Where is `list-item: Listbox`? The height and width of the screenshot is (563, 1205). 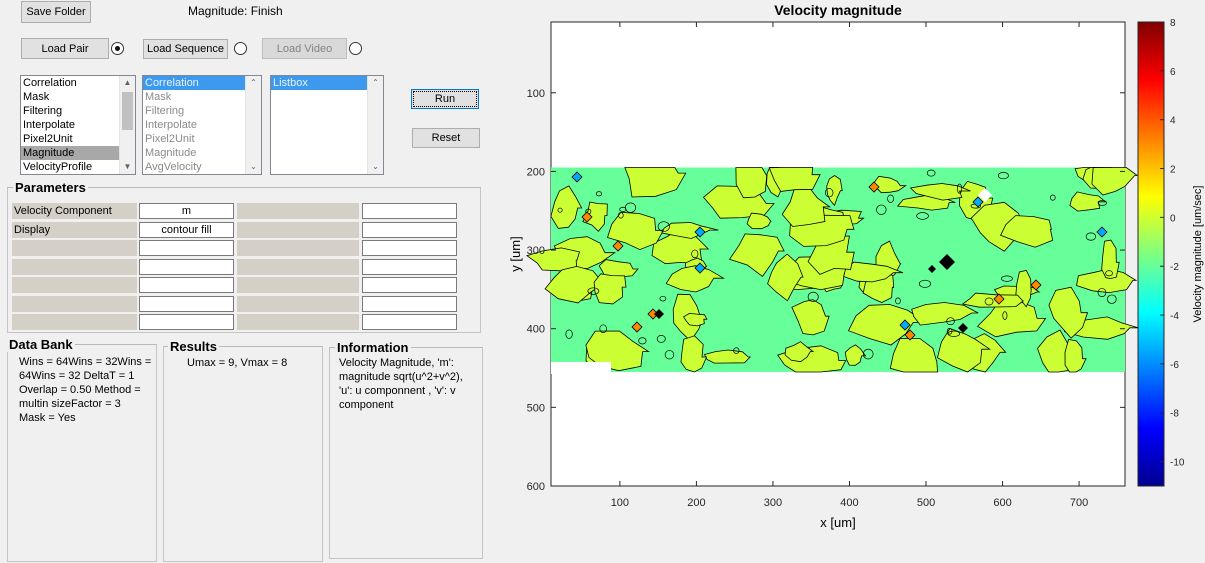 list-item: Listbox is located at coordinates (327, 83).